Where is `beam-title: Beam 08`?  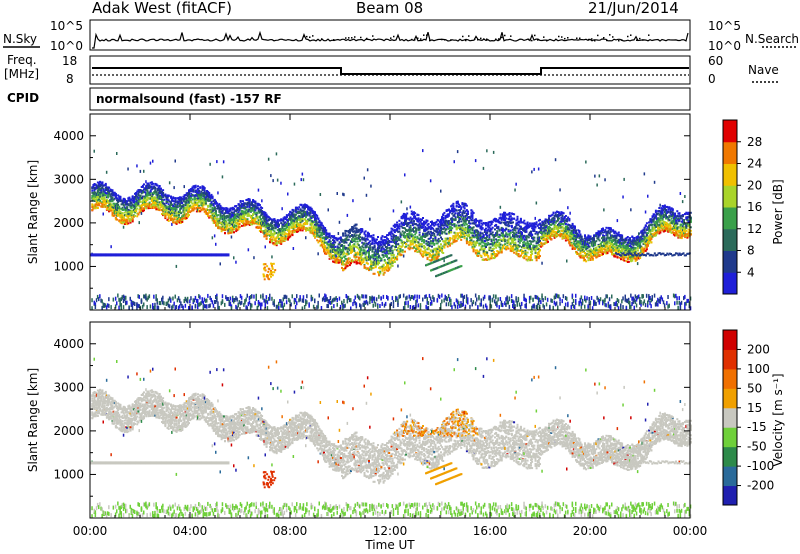
beam-title: Beam 08 is located at coordinates (389, 8).